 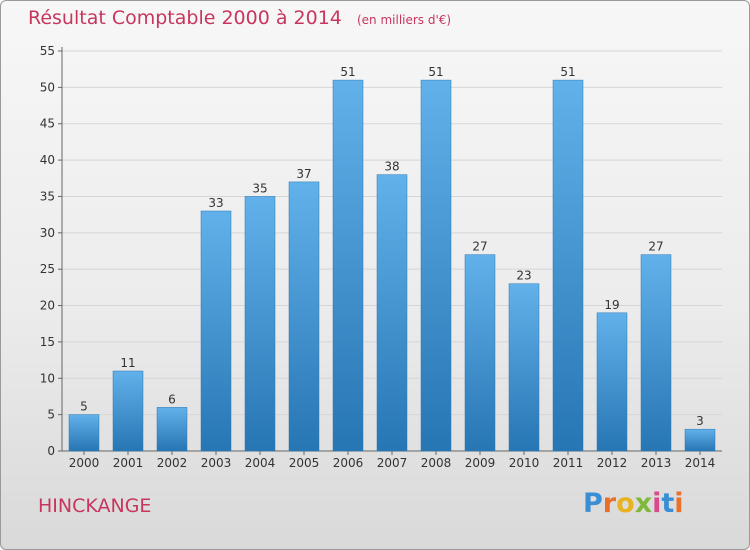 What do you see at coordinates (643, 503) in the screenshot?
I see `logo-letter: x` at bounding box center [643, 503].